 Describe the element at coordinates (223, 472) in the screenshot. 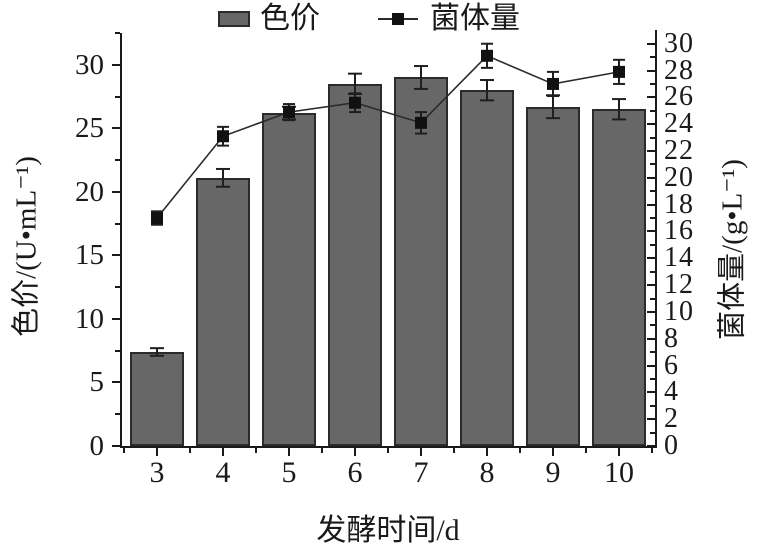

I see `x-axis-tick-label: 4` at that location.